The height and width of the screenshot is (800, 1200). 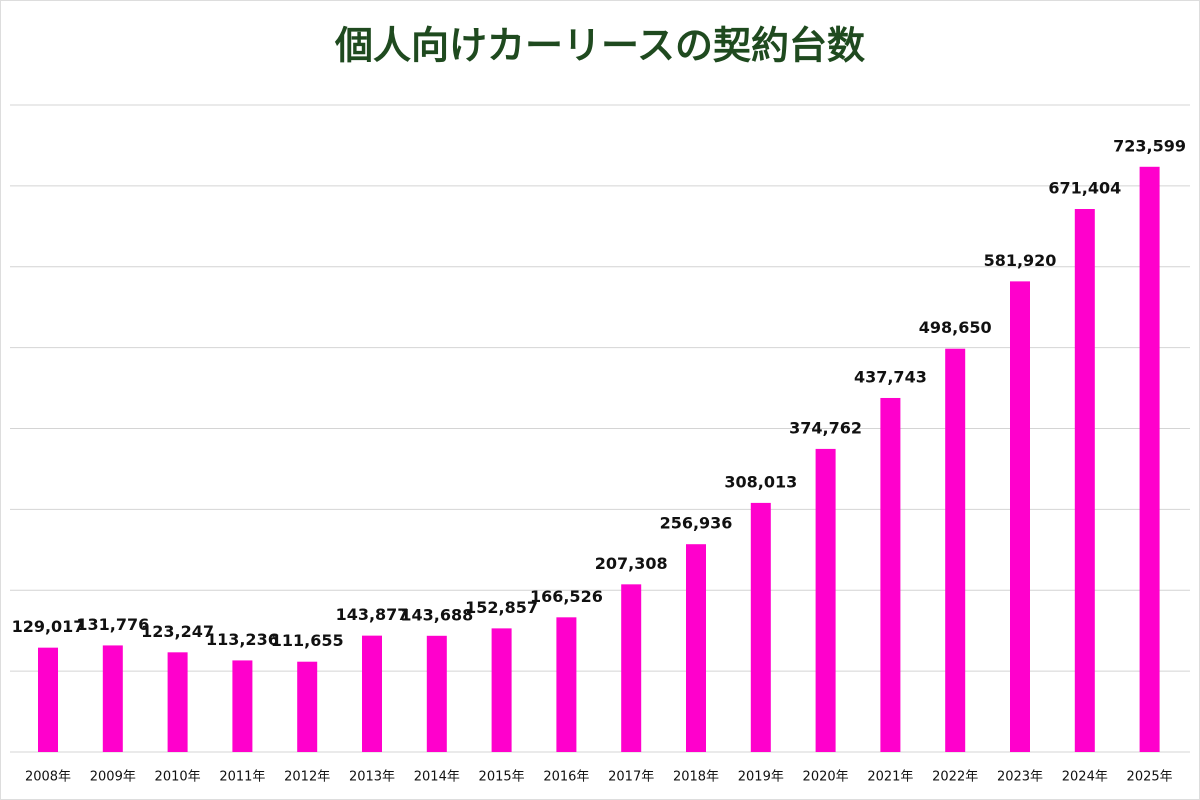 What do you see at coordinates (1150, 777) in the screenshot?
I see `x-tick-label: 2025年` at bounding box center [1150, 777].